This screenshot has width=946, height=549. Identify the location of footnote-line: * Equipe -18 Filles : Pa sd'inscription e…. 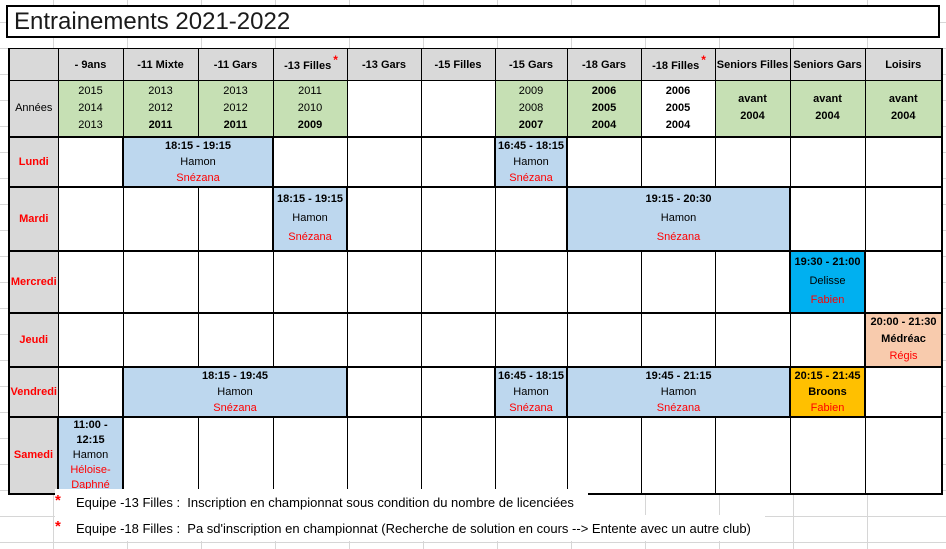
(410, 528).